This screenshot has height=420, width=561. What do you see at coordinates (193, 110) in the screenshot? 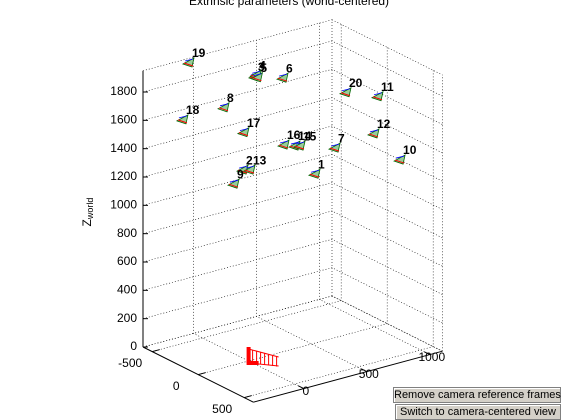
I see `camera-label: 18` at bounding box center [193, 110].